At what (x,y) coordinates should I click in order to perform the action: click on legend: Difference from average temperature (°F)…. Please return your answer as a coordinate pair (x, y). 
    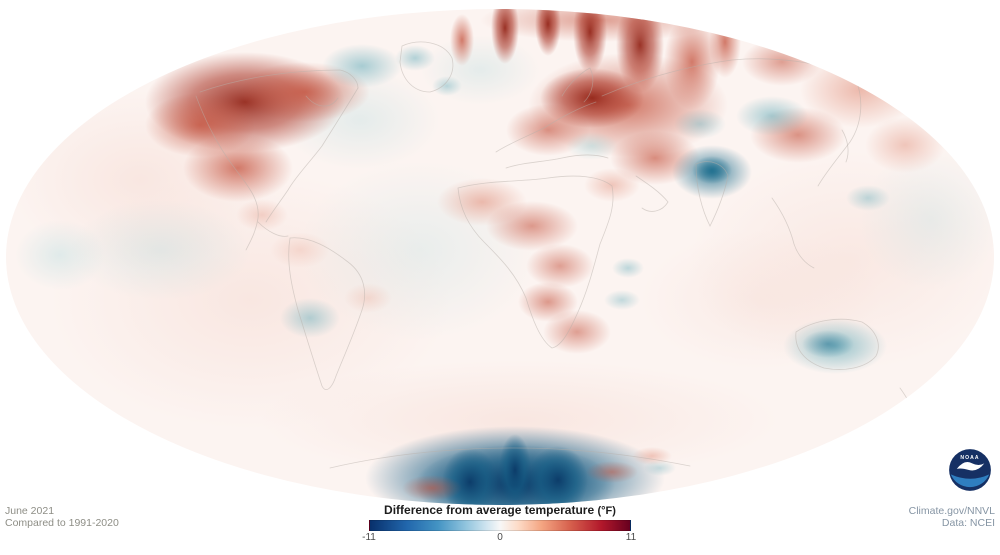
    Looking at the image, I should click on (500, 524).